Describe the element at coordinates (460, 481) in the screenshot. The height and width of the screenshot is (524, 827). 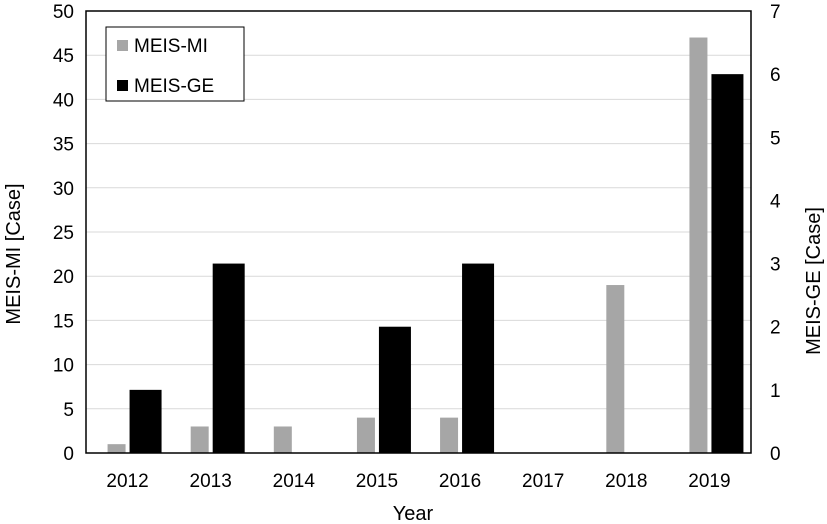
I see `x-tick-label: 2016` at that location.